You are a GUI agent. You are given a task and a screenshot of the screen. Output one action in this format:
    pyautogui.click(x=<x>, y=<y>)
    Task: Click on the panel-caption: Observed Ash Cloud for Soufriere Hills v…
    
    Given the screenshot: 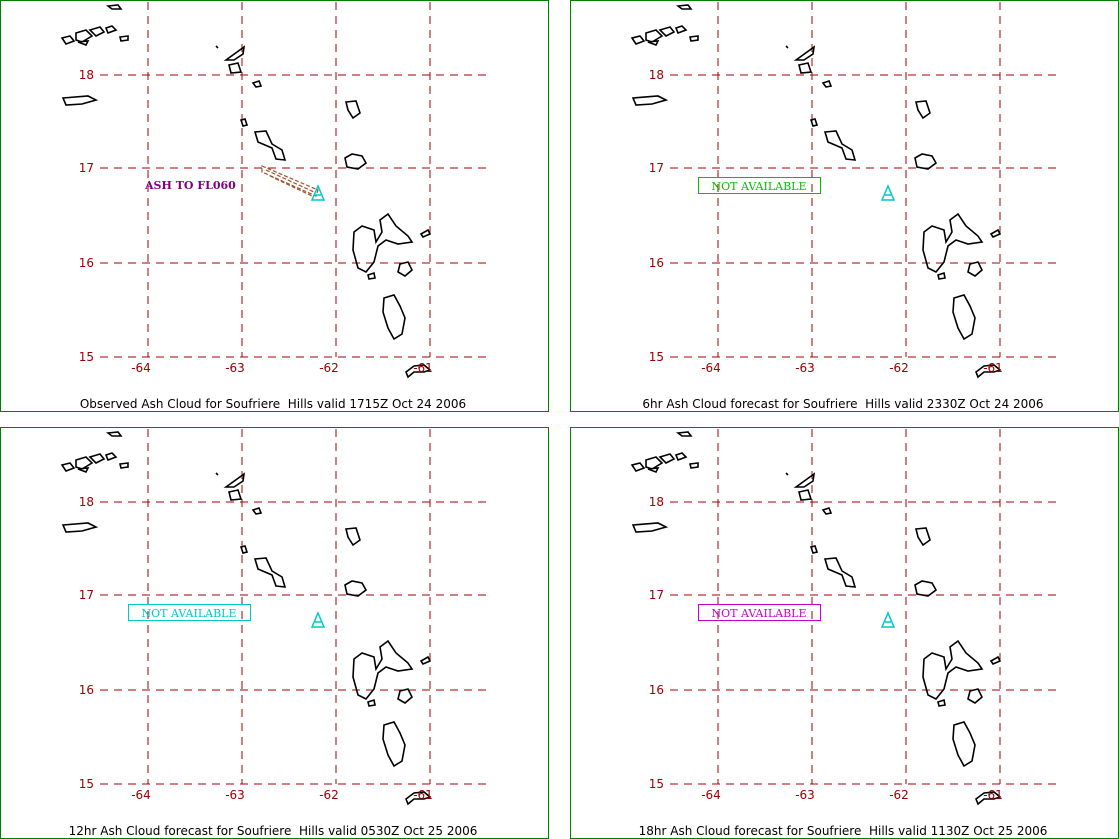 What is the action you would take?
    pyautogui.click(x=273, y=404)
    